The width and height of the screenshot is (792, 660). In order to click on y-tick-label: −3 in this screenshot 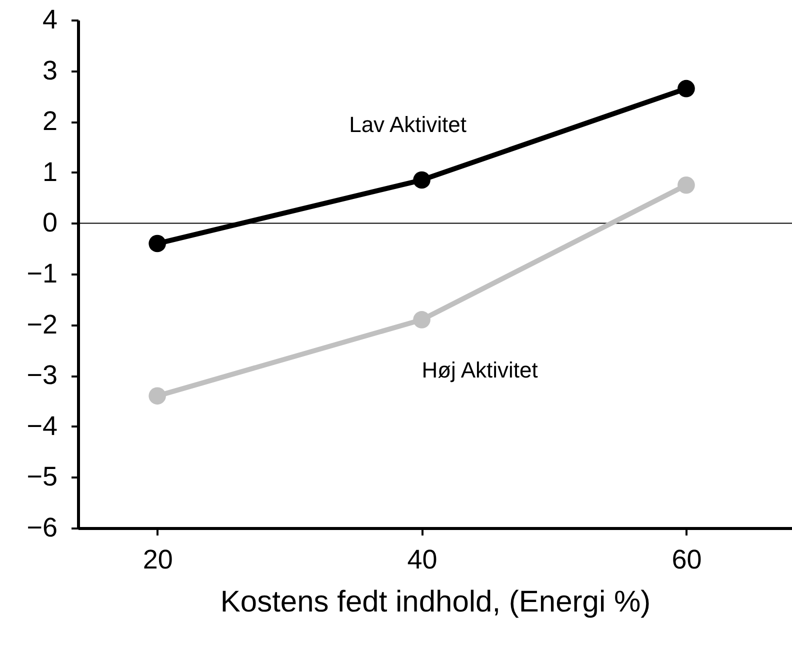, I will do `click(42, 375)`.